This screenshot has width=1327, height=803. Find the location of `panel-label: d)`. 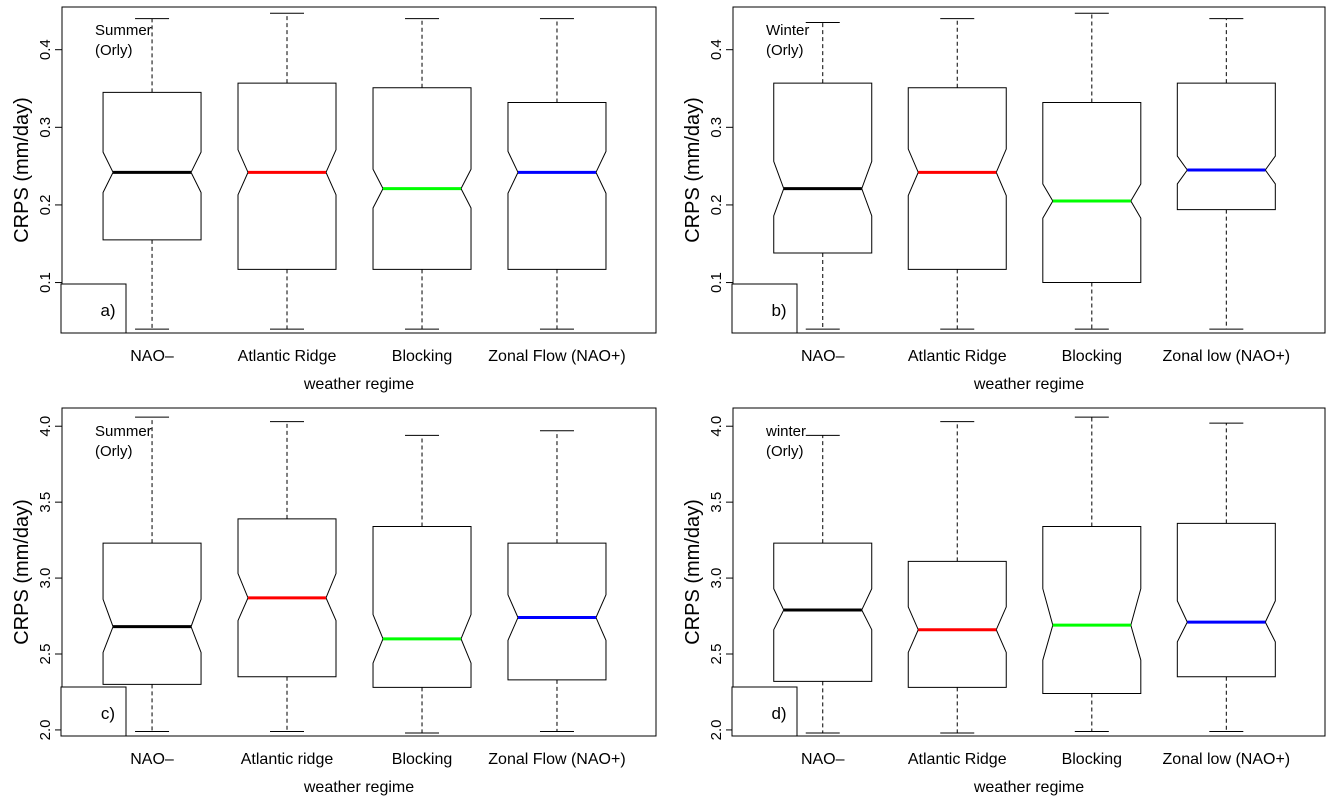

panel-label: d) is located at coordinates (778, 713).